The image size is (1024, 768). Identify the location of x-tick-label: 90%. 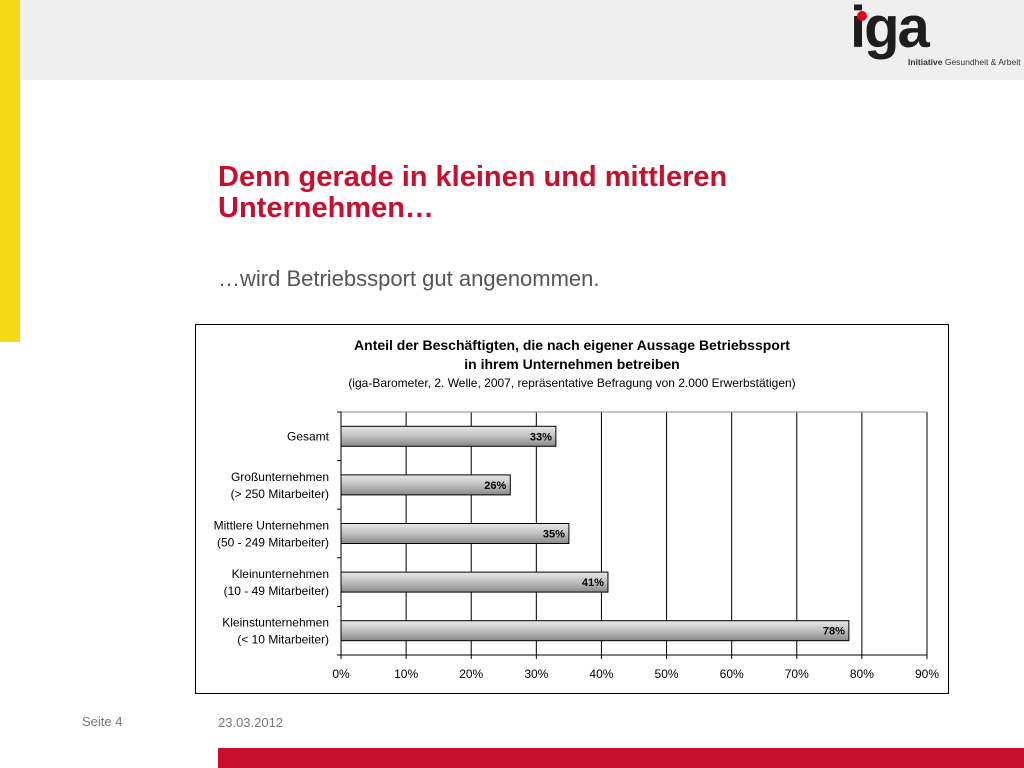
(927, 674).